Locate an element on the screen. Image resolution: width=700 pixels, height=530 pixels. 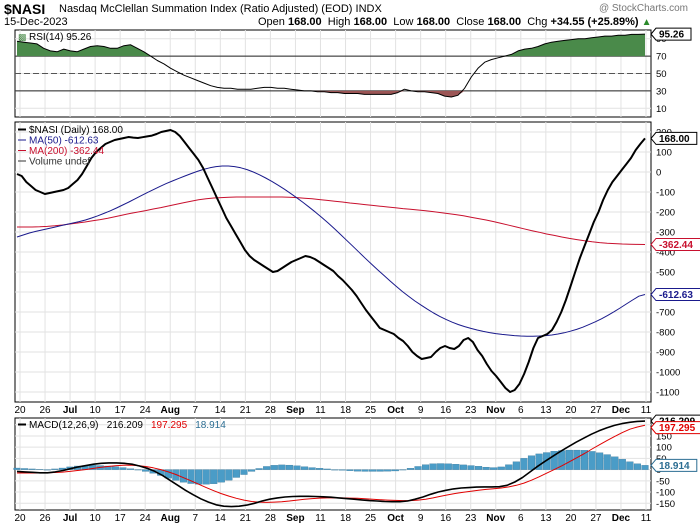
price-x-tick-label: Dec is located at coordinates (621, 410).